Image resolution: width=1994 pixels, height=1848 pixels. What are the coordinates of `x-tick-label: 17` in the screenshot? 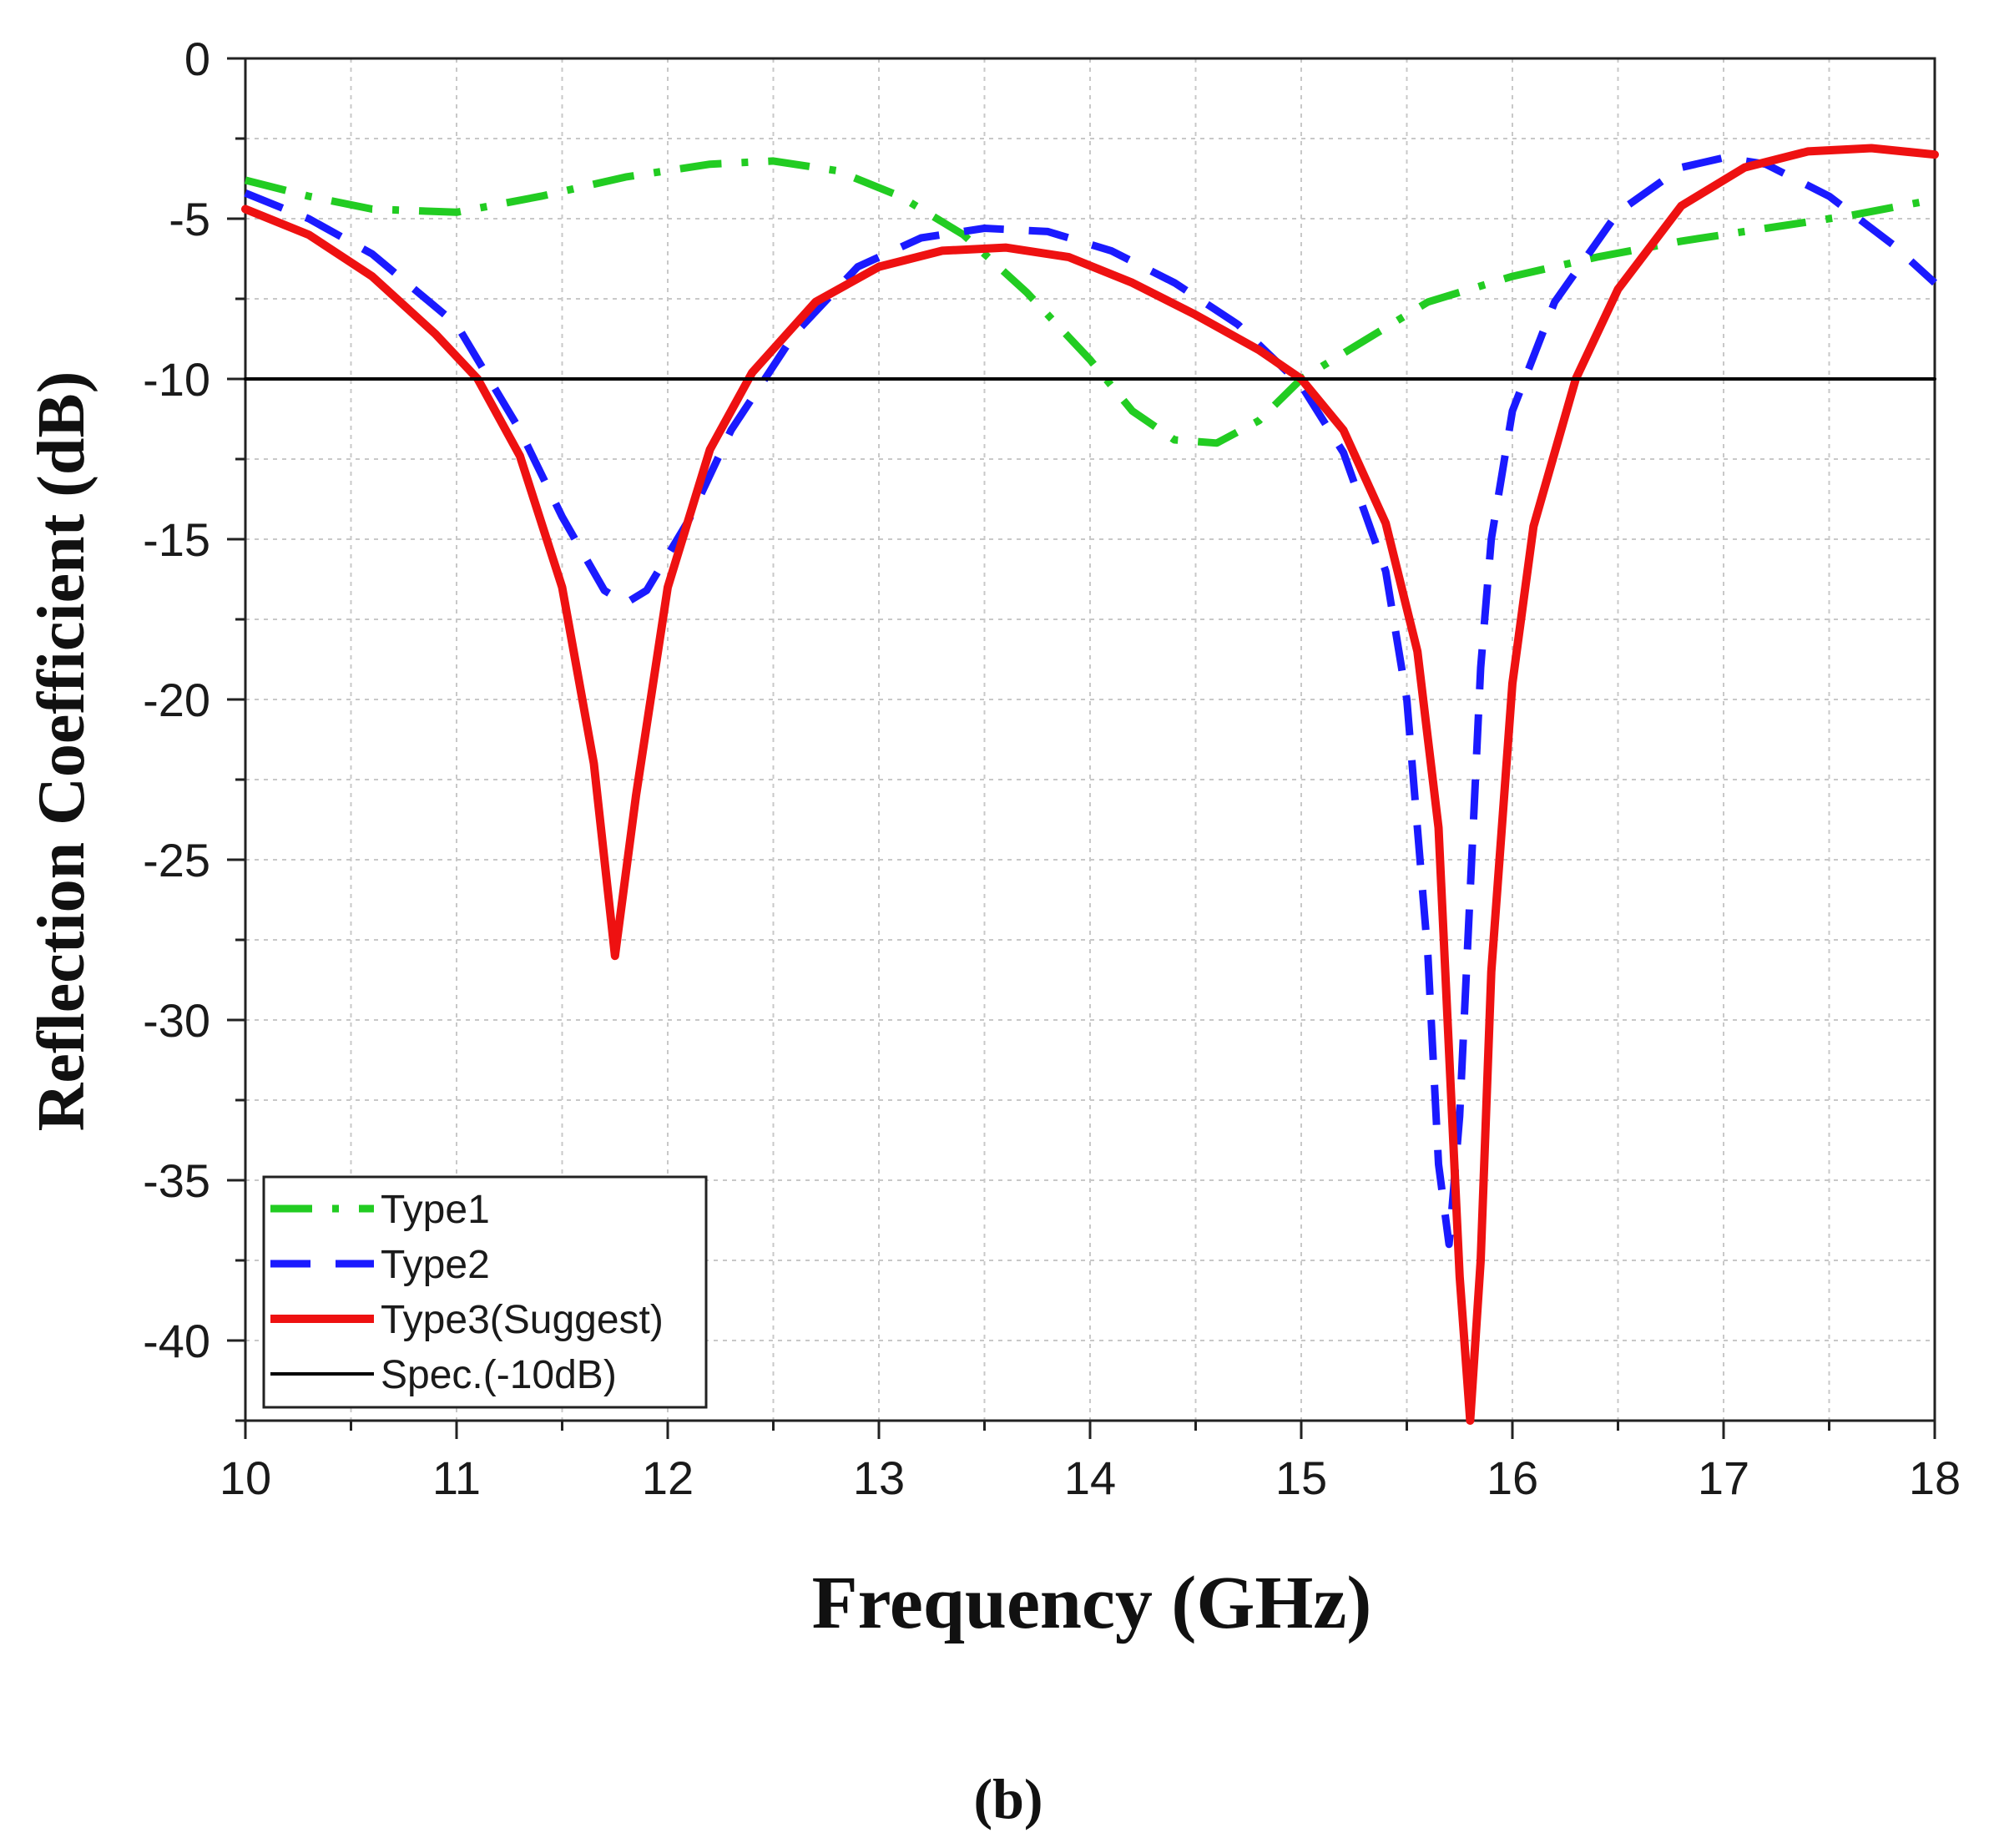 It's located at (1723, 1478).